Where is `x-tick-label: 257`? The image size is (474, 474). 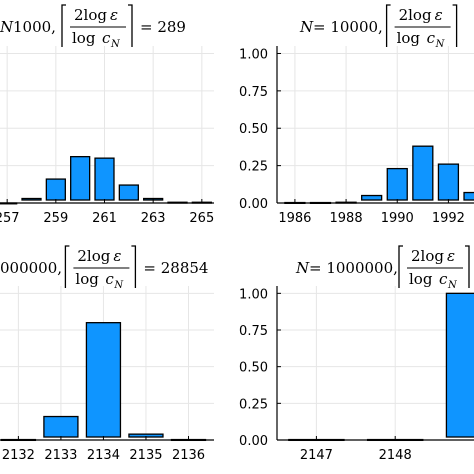
x-tick-label: 257 is located at coordinates (10, 218).